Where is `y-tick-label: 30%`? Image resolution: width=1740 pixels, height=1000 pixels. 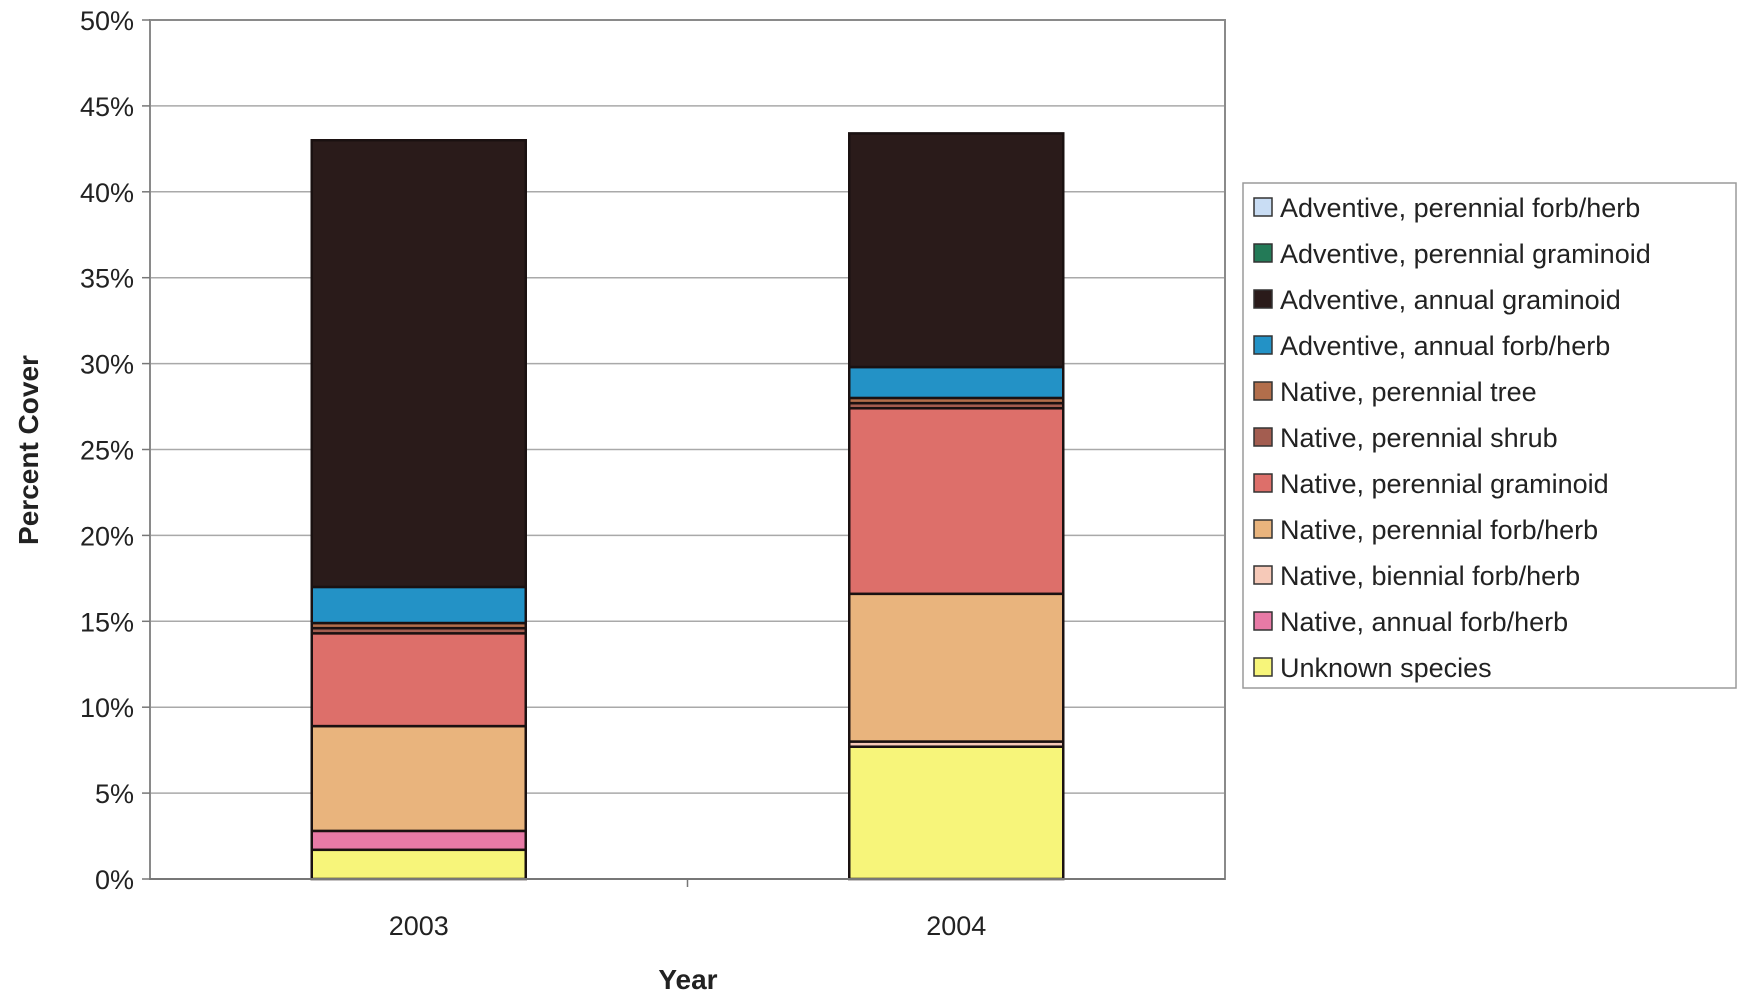
y-tick-label: 30% is located at coordinates (107, 365).